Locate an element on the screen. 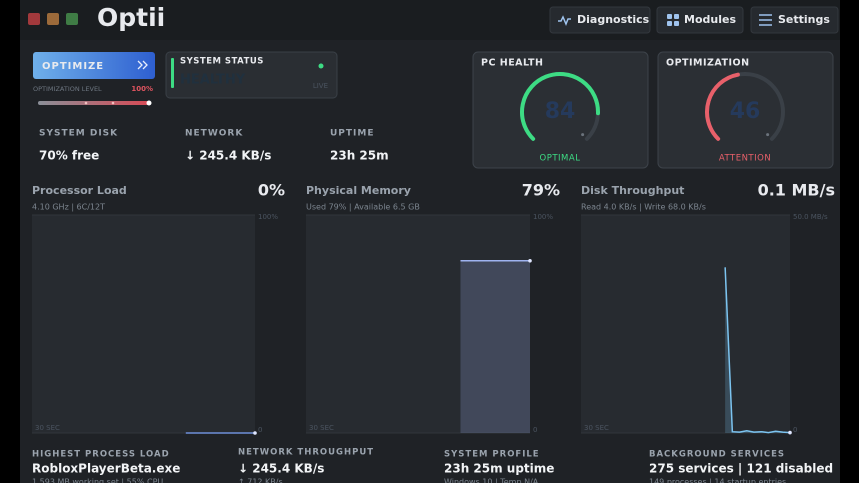  line is located at coordinates (757, 350).